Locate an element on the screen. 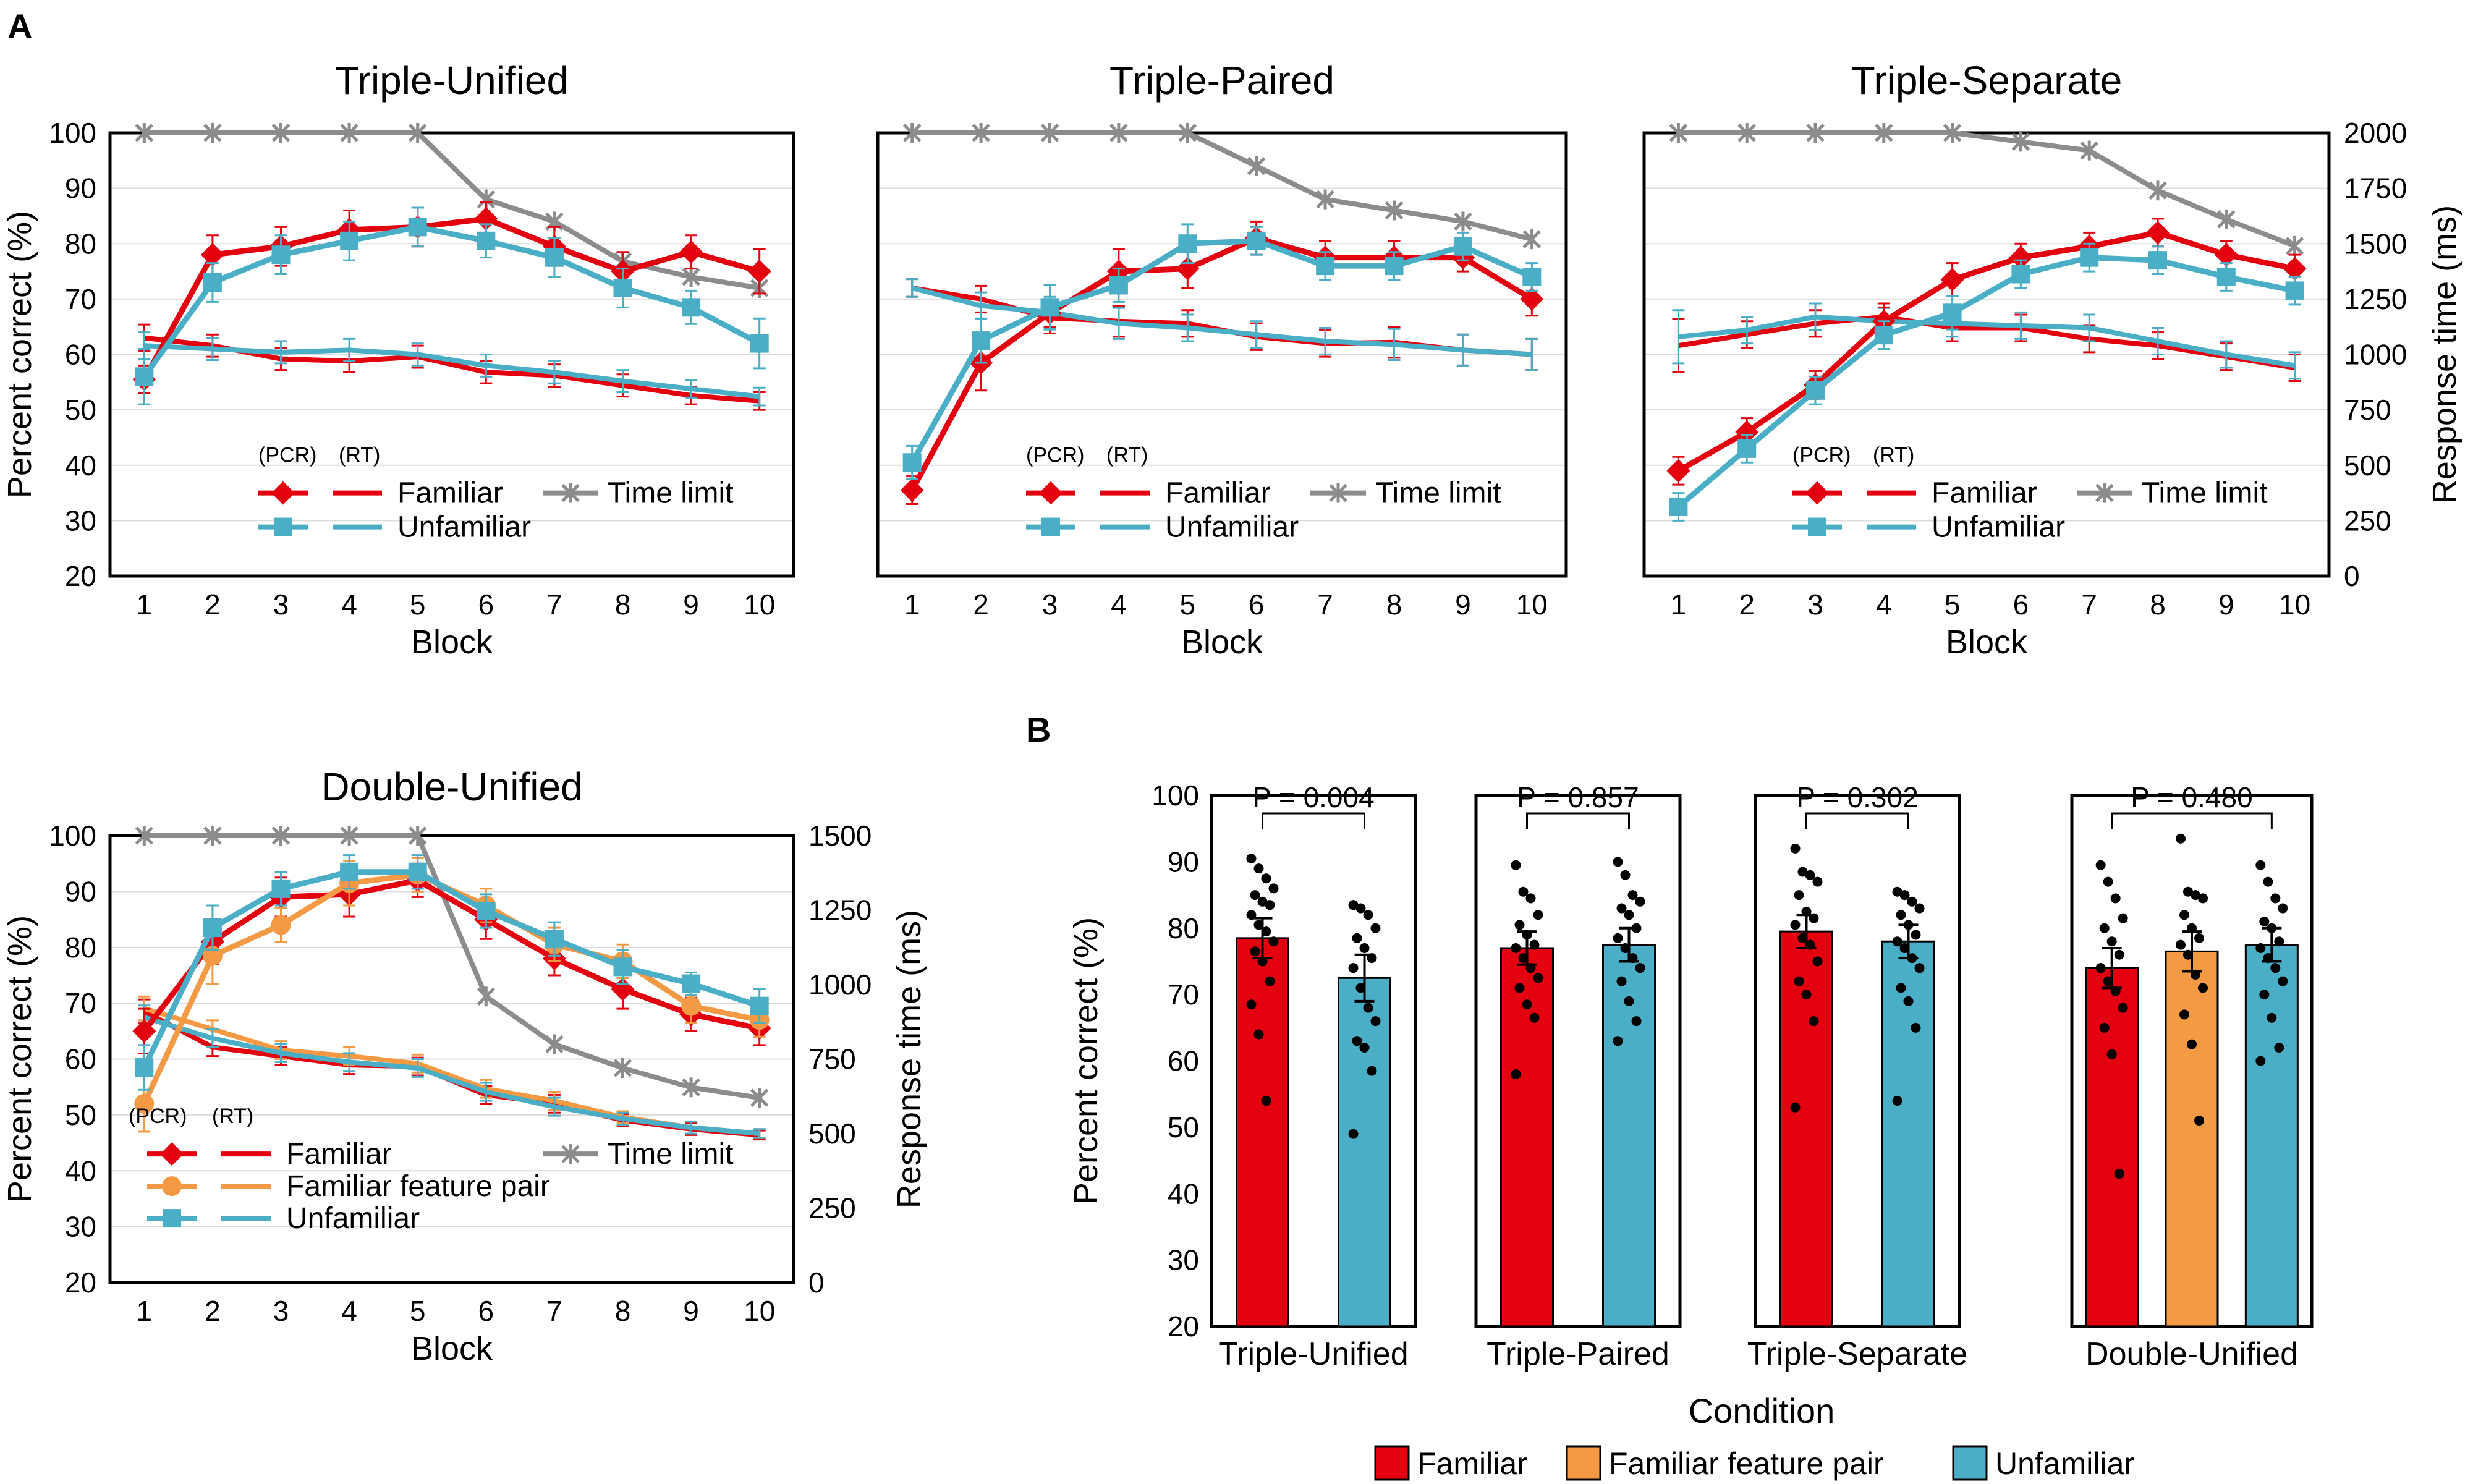  group-label: Triple-Unified is located at coordinates (1313, 1354).